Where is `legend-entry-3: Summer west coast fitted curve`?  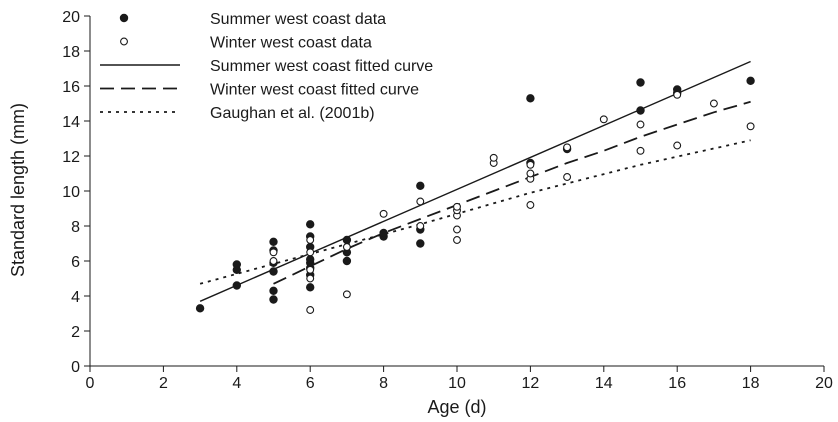 legend-entry-3: Summer west coast fitted curve is located at coordinates (266, 66).